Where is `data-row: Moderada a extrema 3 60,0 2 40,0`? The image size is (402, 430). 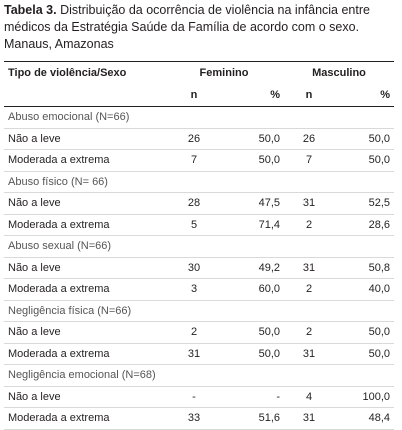
data-row: Moderada a extrema 3 60,0 2 40,0 is located at coordinates (199, 289).